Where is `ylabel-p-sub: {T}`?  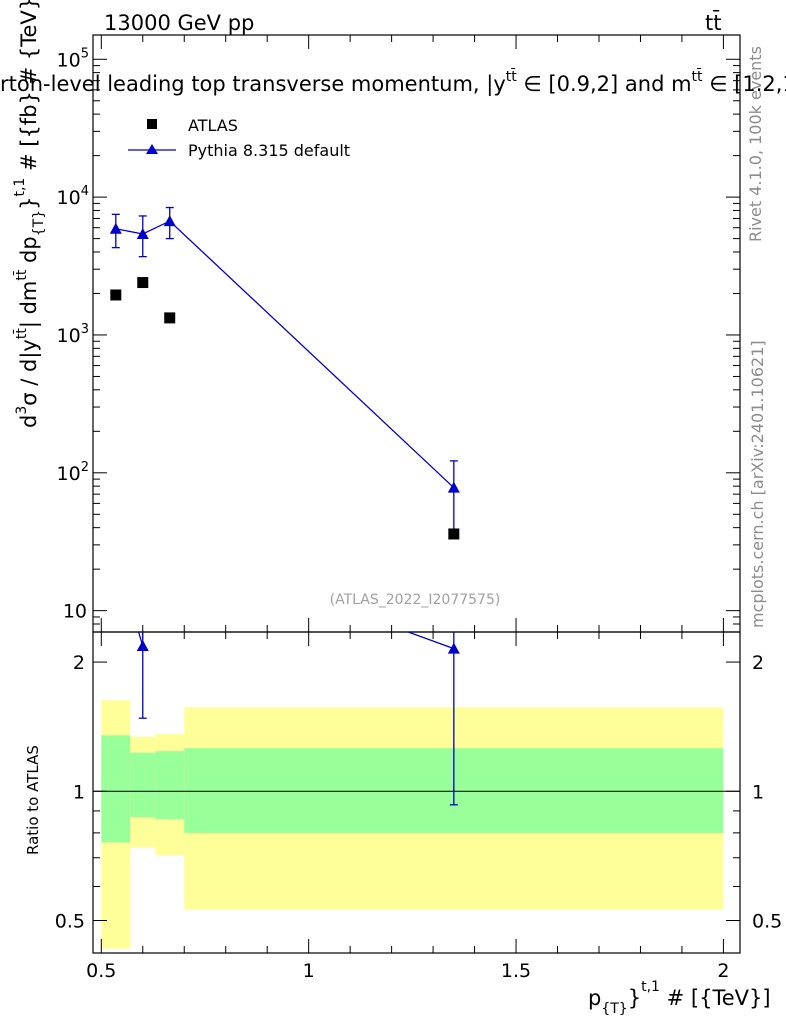
ylabel-p-sub: {T} is located at coordinates (39, 223).